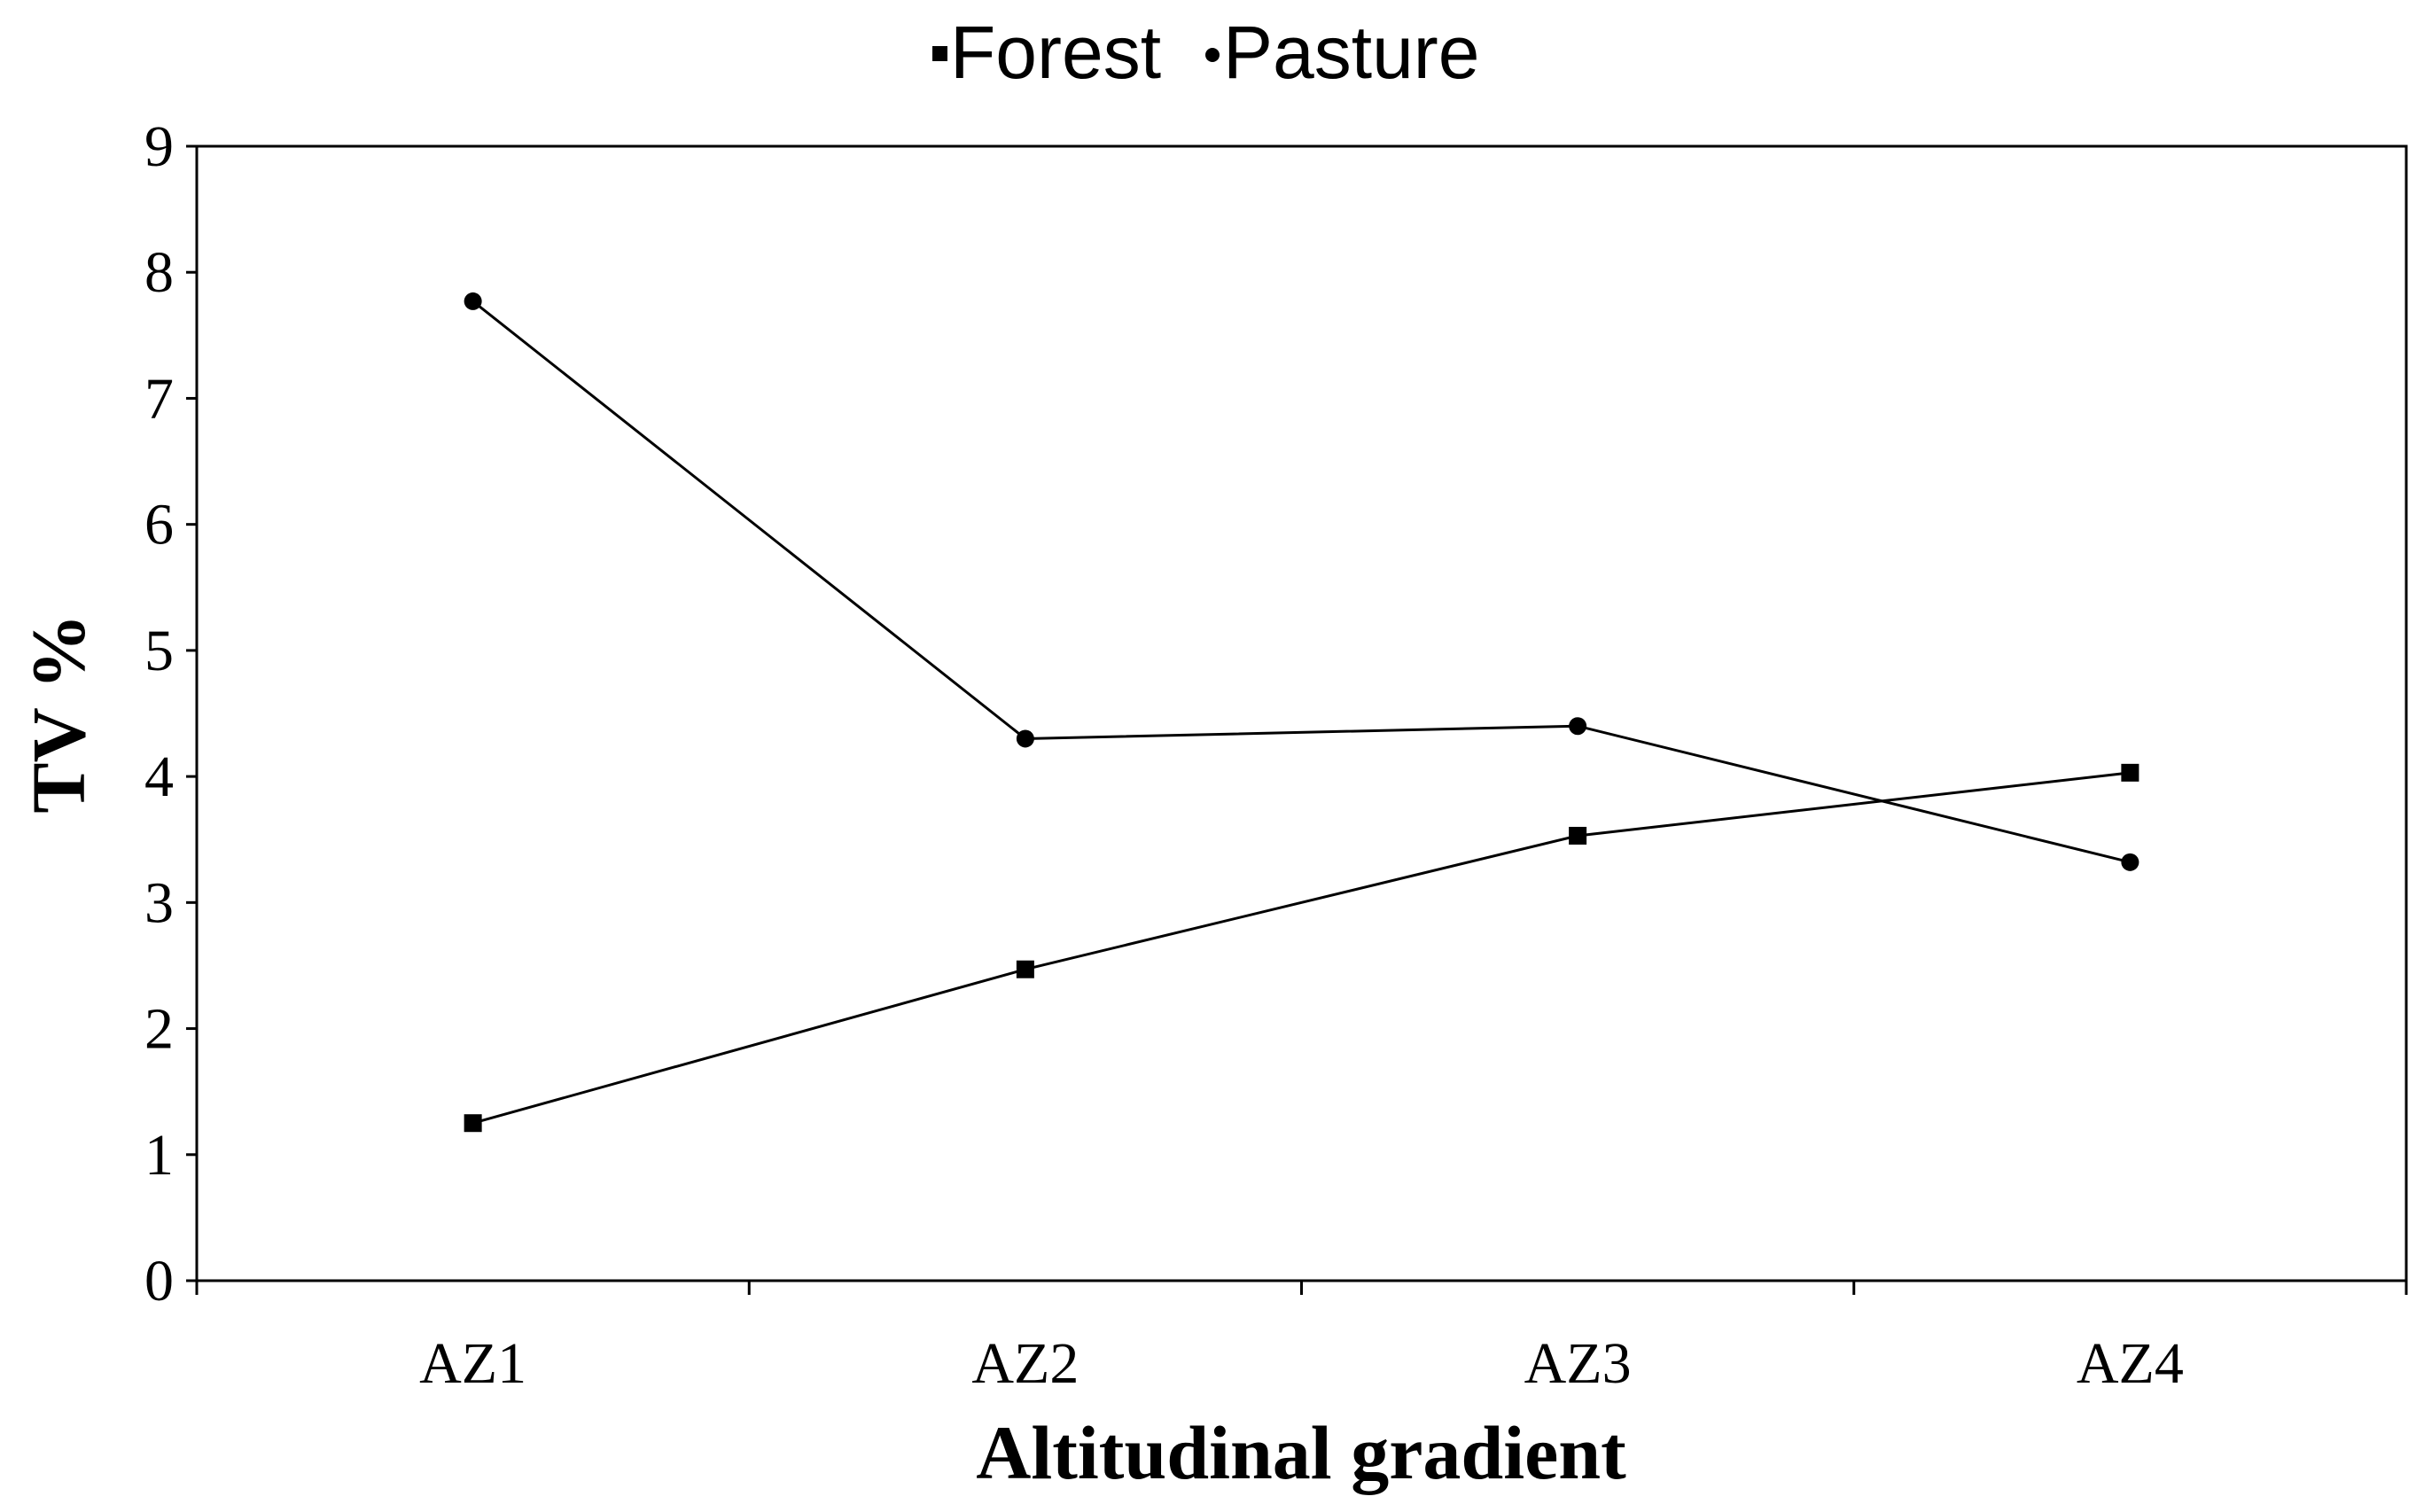 Image resolution: width=2424 pixels, height=1512 pixels. Describe the element at coordinates (159, 1029) in the screenshot. I see `y-tick-label: 2` at that location.